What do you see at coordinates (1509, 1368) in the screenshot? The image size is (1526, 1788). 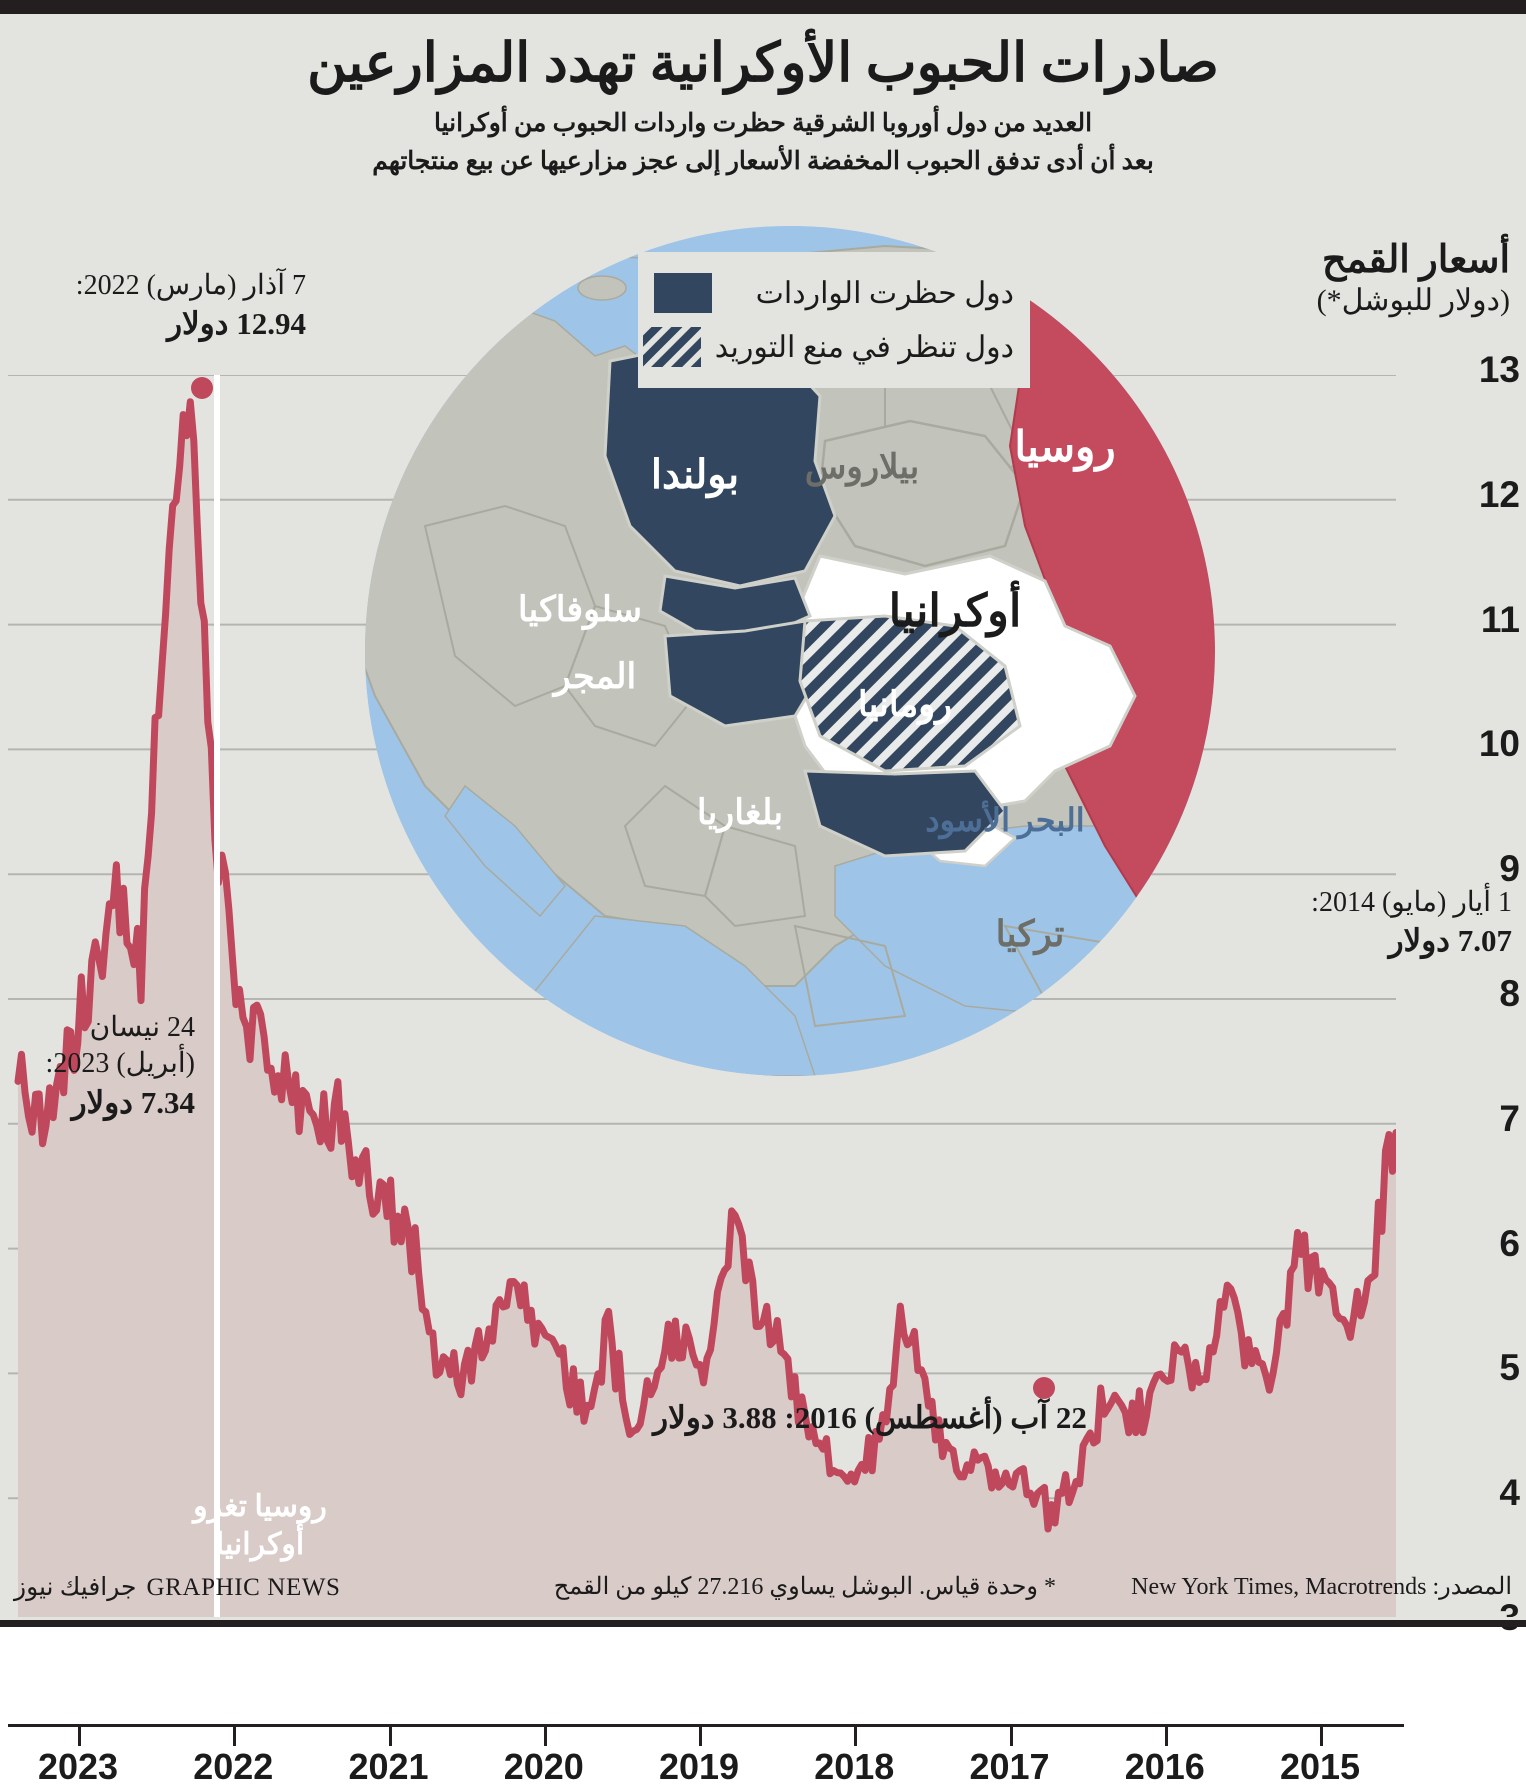 I see `y-tick-5: 5` at bounding box center [1509, 1368].